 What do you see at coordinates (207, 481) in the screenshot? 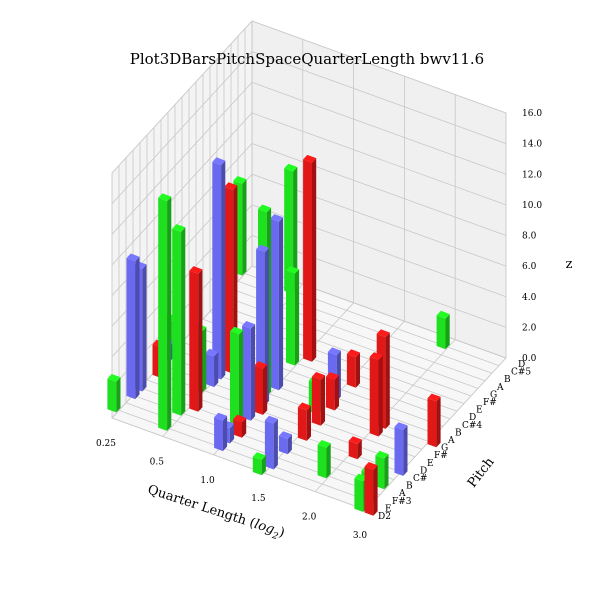
I see `x-tick-label: 1.0` at bounding box center [207, 481].